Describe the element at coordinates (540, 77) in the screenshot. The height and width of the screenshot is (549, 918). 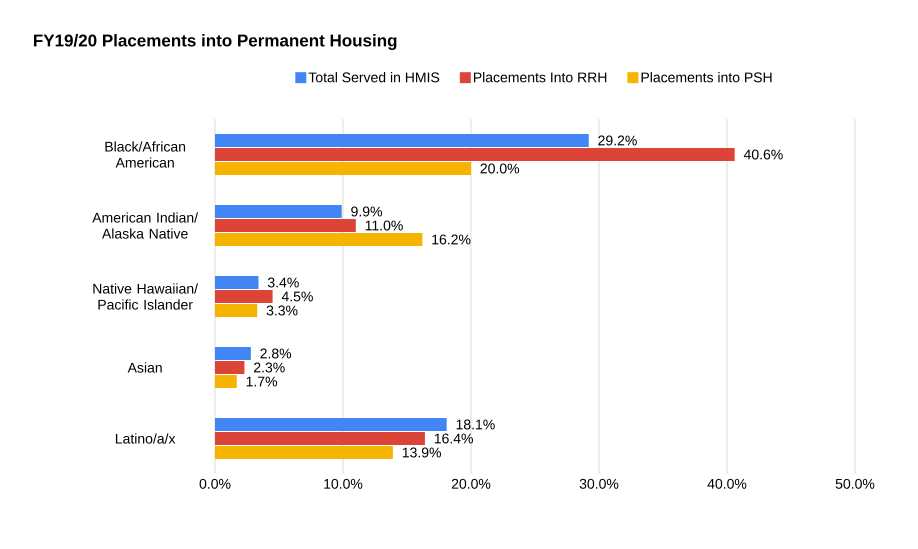
I see `legend-label: Placements Into RRH` at that location.